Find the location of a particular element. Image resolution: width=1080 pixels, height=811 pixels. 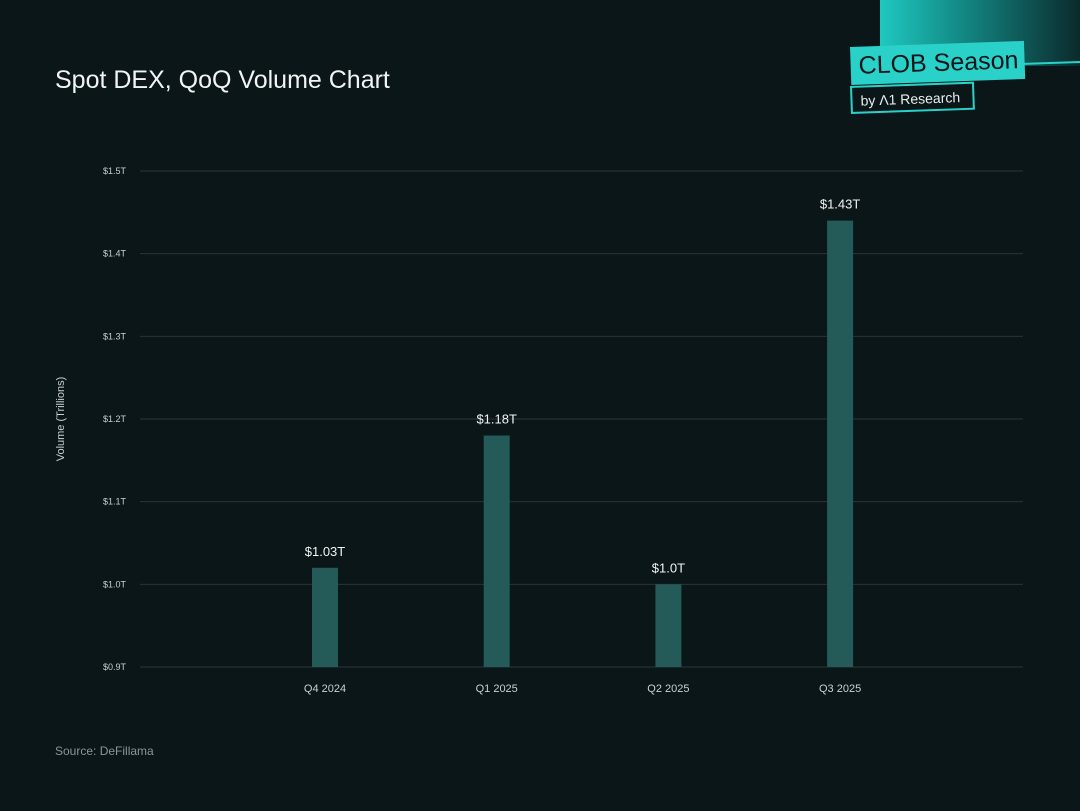

y-tick-label: $0.9T is located at coordinates (115, 667).